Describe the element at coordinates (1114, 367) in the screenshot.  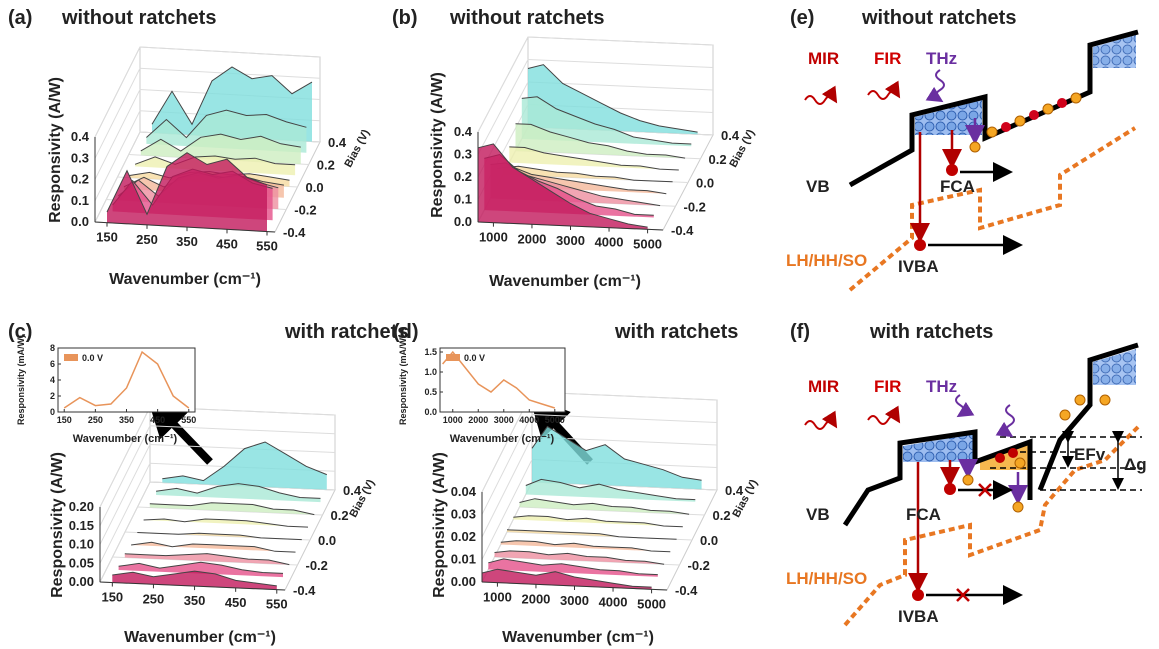
I see `hole-cluster` at that location.